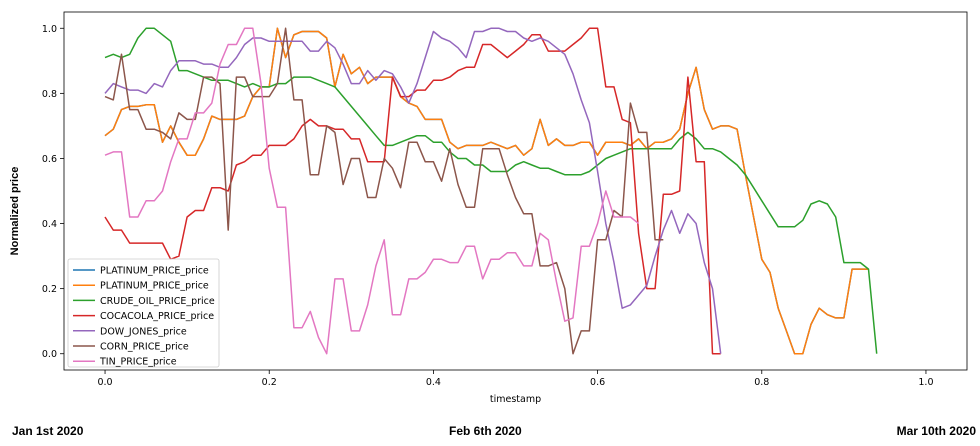  Describe the element at coordinates (515, 379) in the screenshot. I see `x-axis-ticks: 0.0 0.2 0.4 0.6 0.8 1.0` at that location.